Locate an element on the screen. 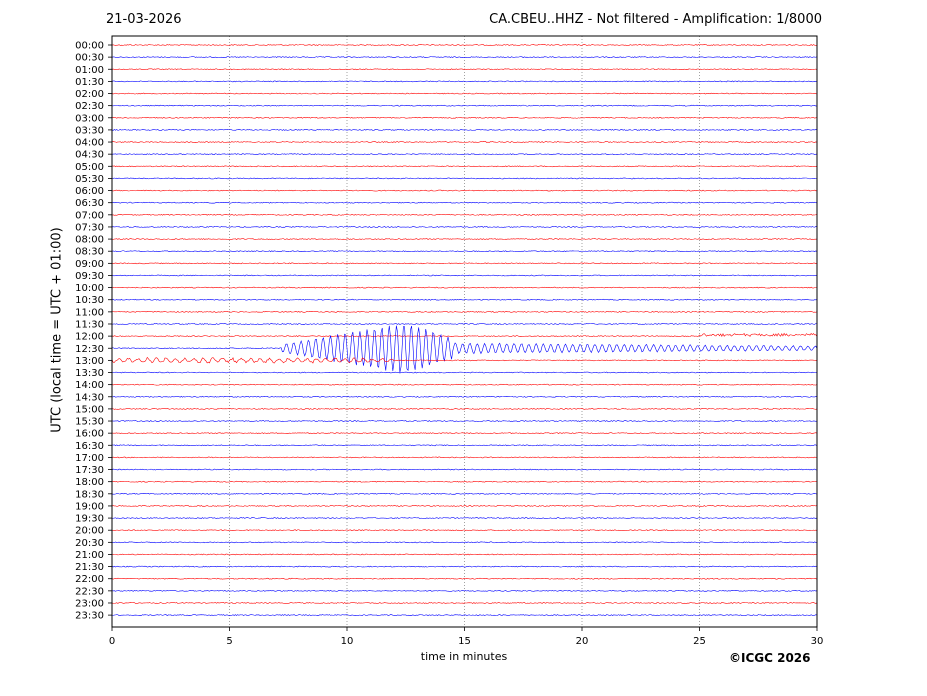  x-tick-label: 20 is located at coordinates (582, 641).